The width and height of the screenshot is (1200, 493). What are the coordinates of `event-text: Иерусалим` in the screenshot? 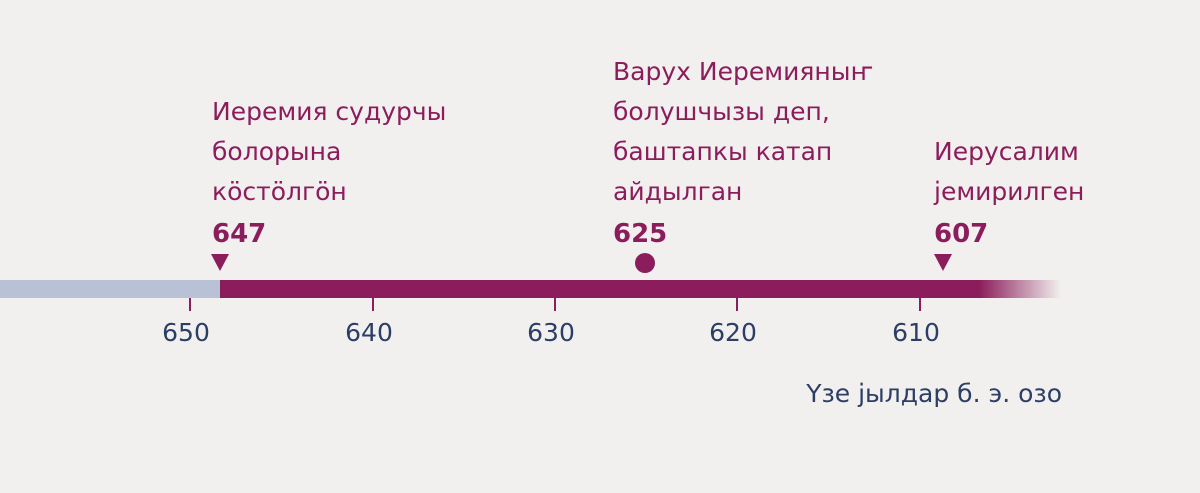 It's located at (1006, 151).